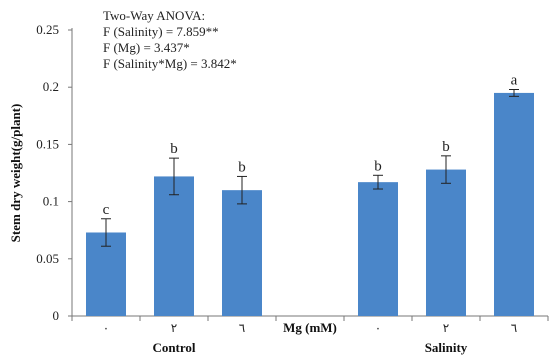 This screenshot has height=358, width=549. Describe the element at coordinates (47, 29) in the screenshot. I see `y-tick-label: 0.25` at that location.